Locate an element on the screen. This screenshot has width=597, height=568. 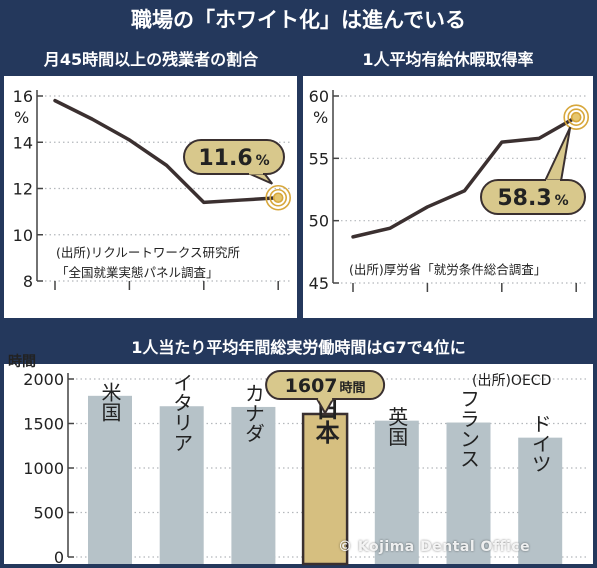
bar-category-label: カナダ is located at coordinates (253, 413).